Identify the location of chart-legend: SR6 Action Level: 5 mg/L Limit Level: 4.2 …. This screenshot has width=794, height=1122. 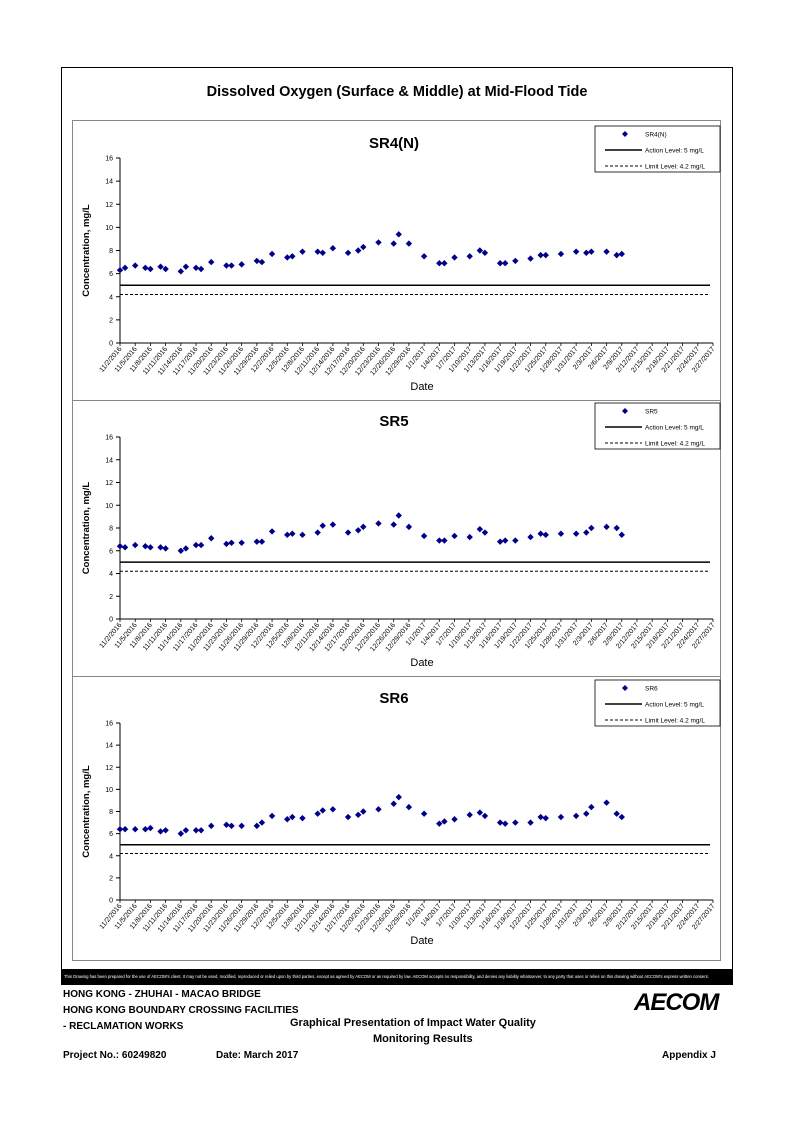
(657, 703).